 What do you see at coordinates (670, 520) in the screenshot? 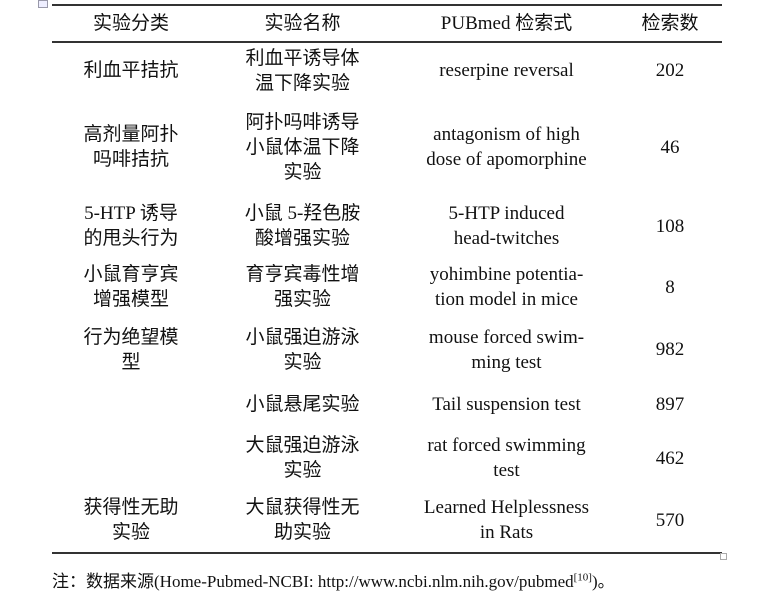
I see `cell-count: 570` at bounding box center [670, 520].